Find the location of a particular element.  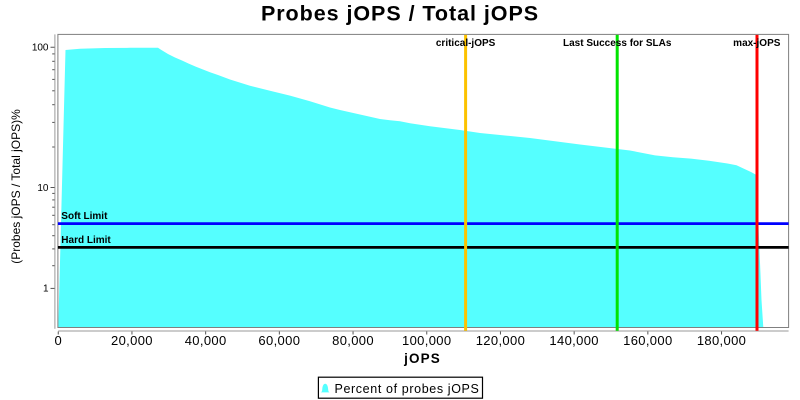

svg-text: (Probes jOPS / Total jOPS)% is located at coordinates (16, 186).